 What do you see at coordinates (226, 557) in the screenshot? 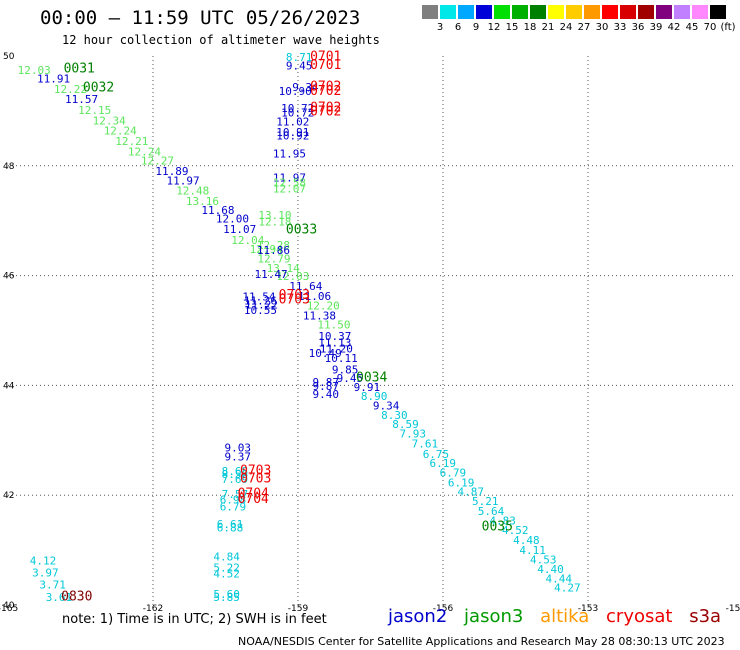
I see `wave-height-label: 4.84` at bounding box center [226, 557].